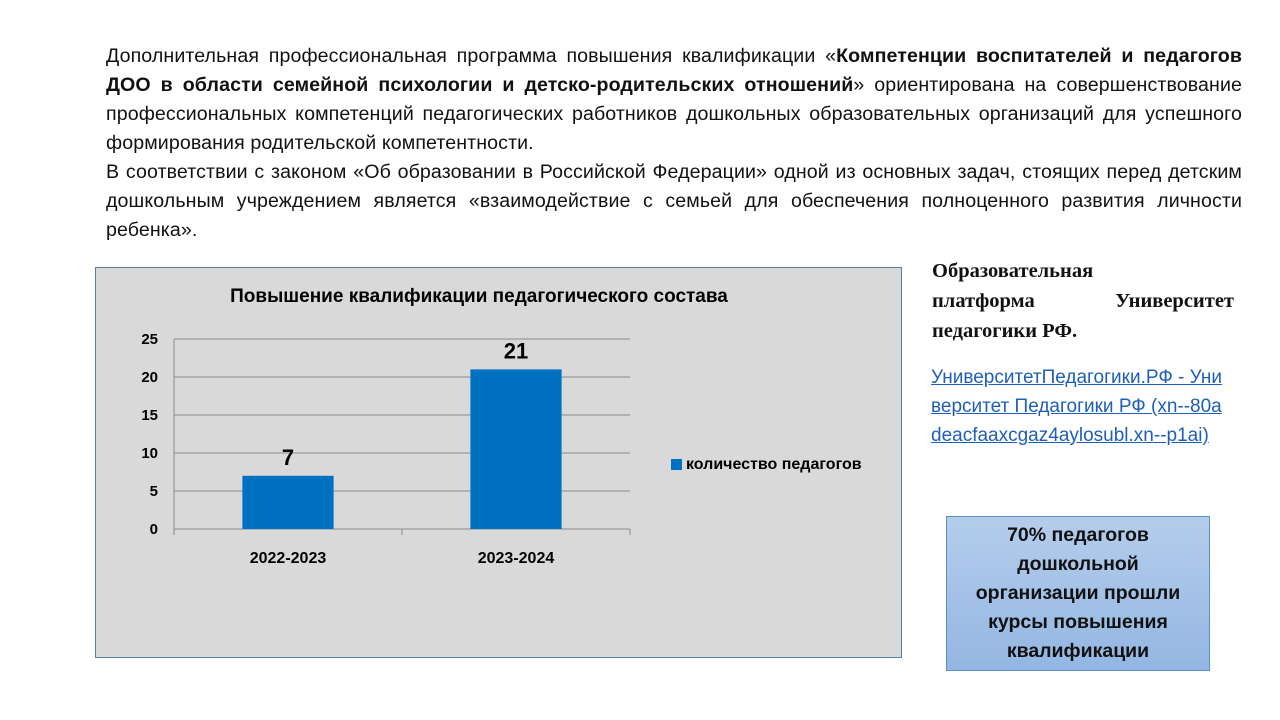 Image resolution: width=1280 pixels, height=720 pixels. Describe the element at coordinates (516, 350) in the screenshot. I see `bar-value-label: 21` at that location.